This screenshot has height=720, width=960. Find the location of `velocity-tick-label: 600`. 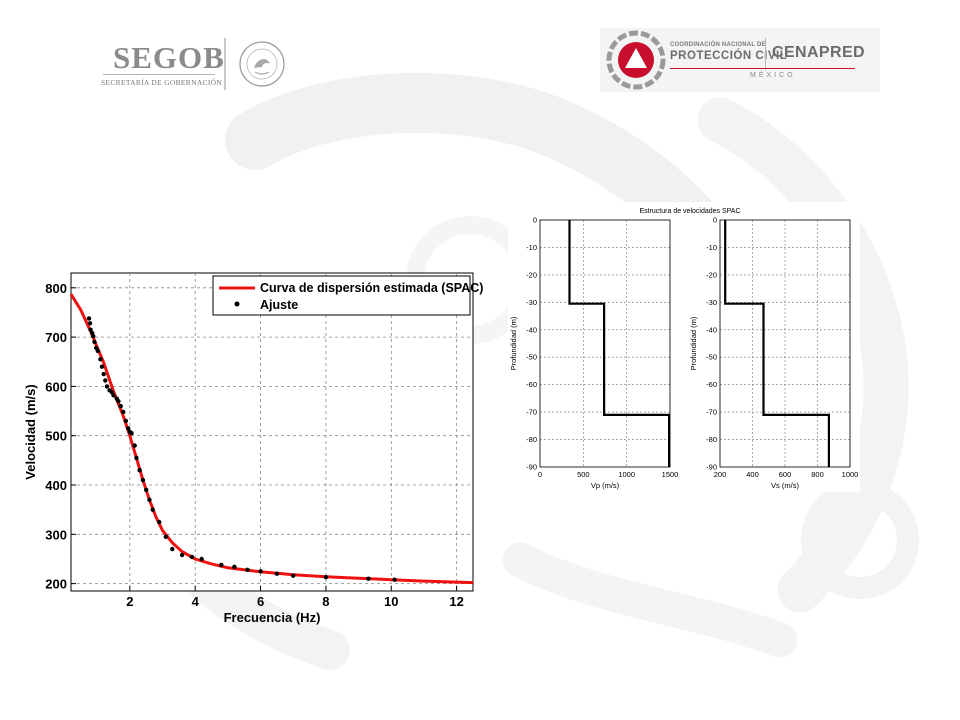

velocity-tick-label: 600 is located at coordinates (785, 474).